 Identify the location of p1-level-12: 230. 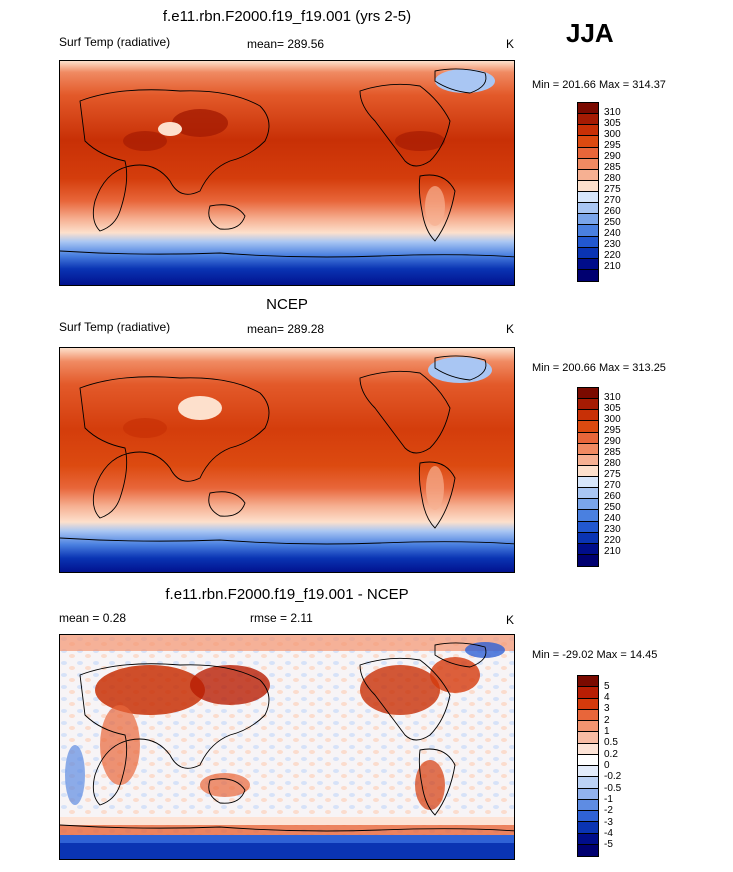
(612, 244).